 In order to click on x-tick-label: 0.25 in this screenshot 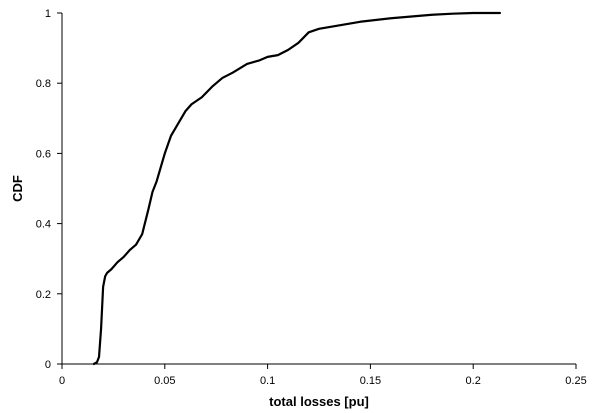, I will do `click(575, 381)`.